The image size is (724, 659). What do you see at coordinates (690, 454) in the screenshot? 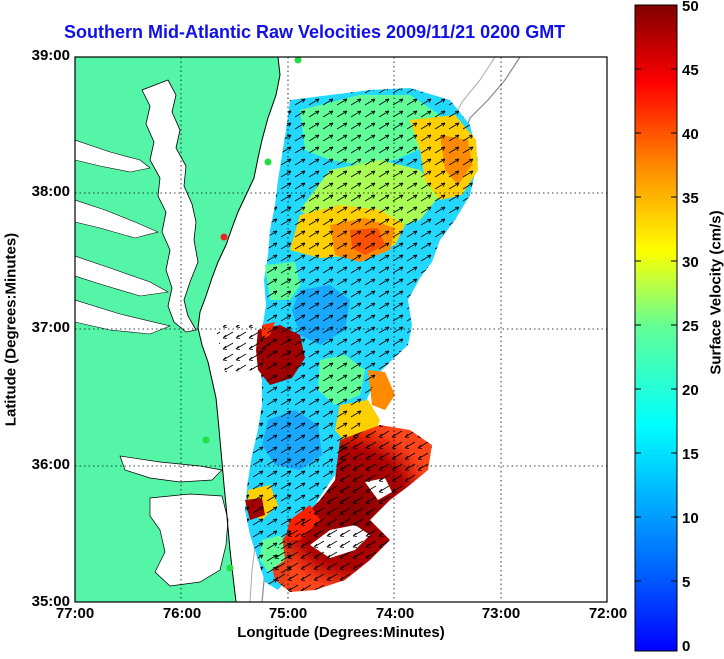
I see `colorbar-tick-label: 15` at bounding box center [690, 454].